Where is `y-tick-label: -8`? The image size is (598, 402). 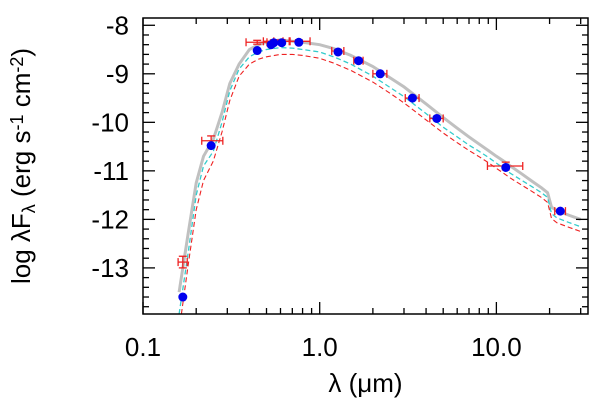
y-tick-label: -8 is located at coordinates (117, 25).